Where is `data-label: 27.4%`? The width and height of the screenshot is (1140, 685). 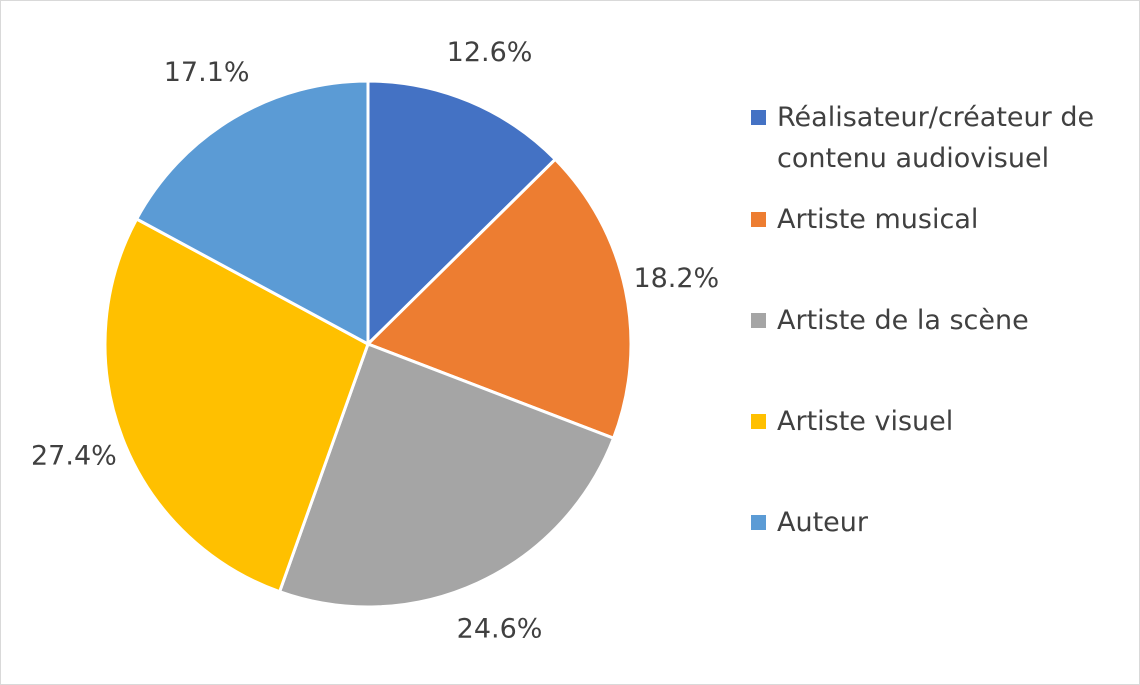 data-label: 27.4% is located at coordinates (74, 455).